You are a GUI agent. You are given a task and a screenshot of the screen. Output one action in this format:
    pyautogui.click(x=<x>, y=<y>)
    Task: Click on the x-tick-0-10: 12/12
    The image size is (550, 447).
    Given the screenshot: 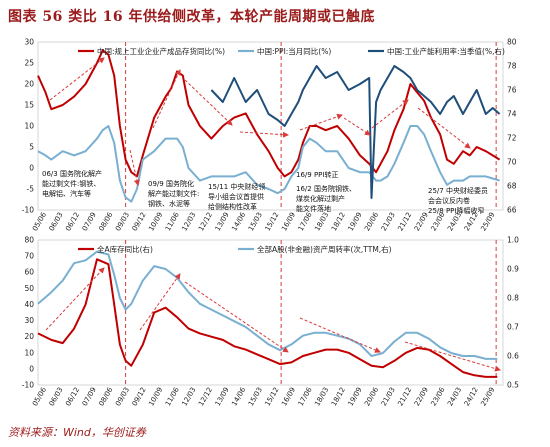 What is the action you would take?
    pyautogui.click(x=205, y=221)
    